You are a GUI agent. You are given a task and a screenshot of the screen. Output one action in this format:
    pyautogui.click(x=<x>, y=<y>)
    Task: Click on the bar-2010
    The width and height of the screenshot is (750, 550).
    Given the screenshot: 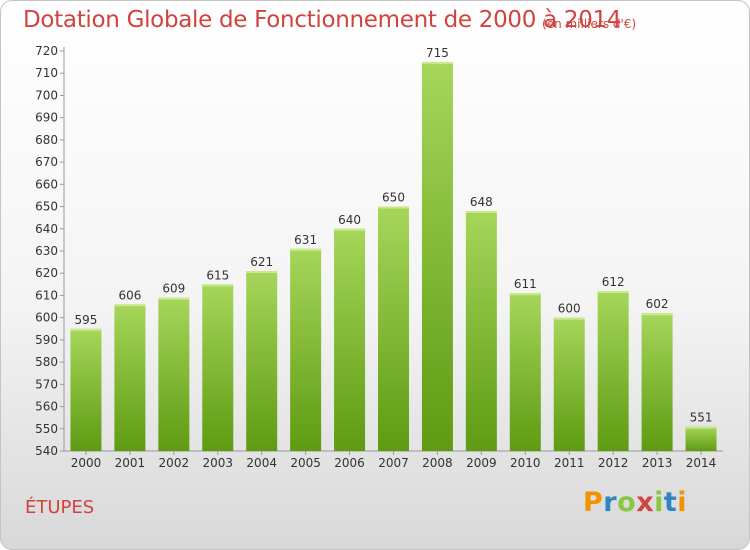 What is the action you would take?
    pyautogui.click(x=525, y=372)
    